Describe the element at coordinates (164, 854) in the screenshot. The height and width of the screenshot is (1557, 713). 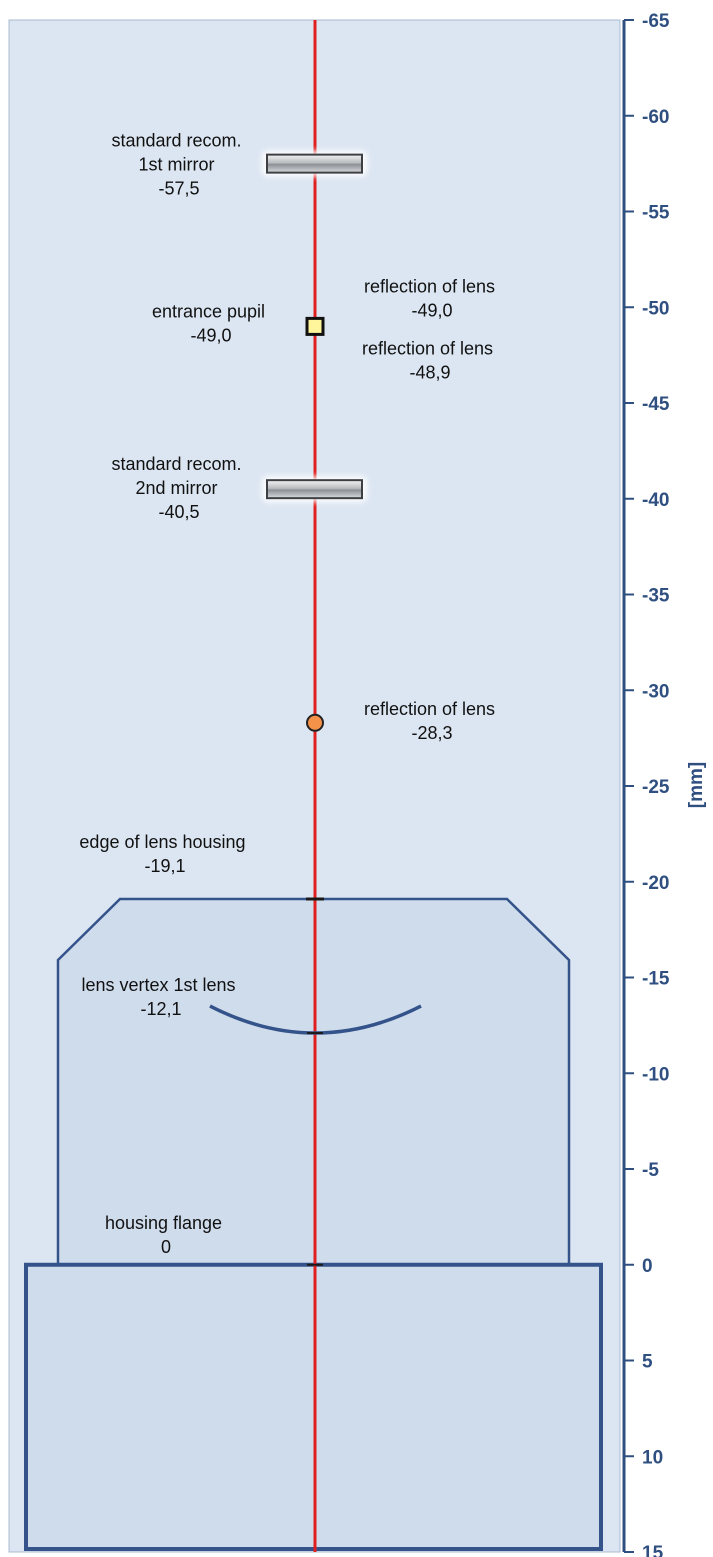
I see `lens-housing-edge-label: edge of lens housing -19,1` at that location.